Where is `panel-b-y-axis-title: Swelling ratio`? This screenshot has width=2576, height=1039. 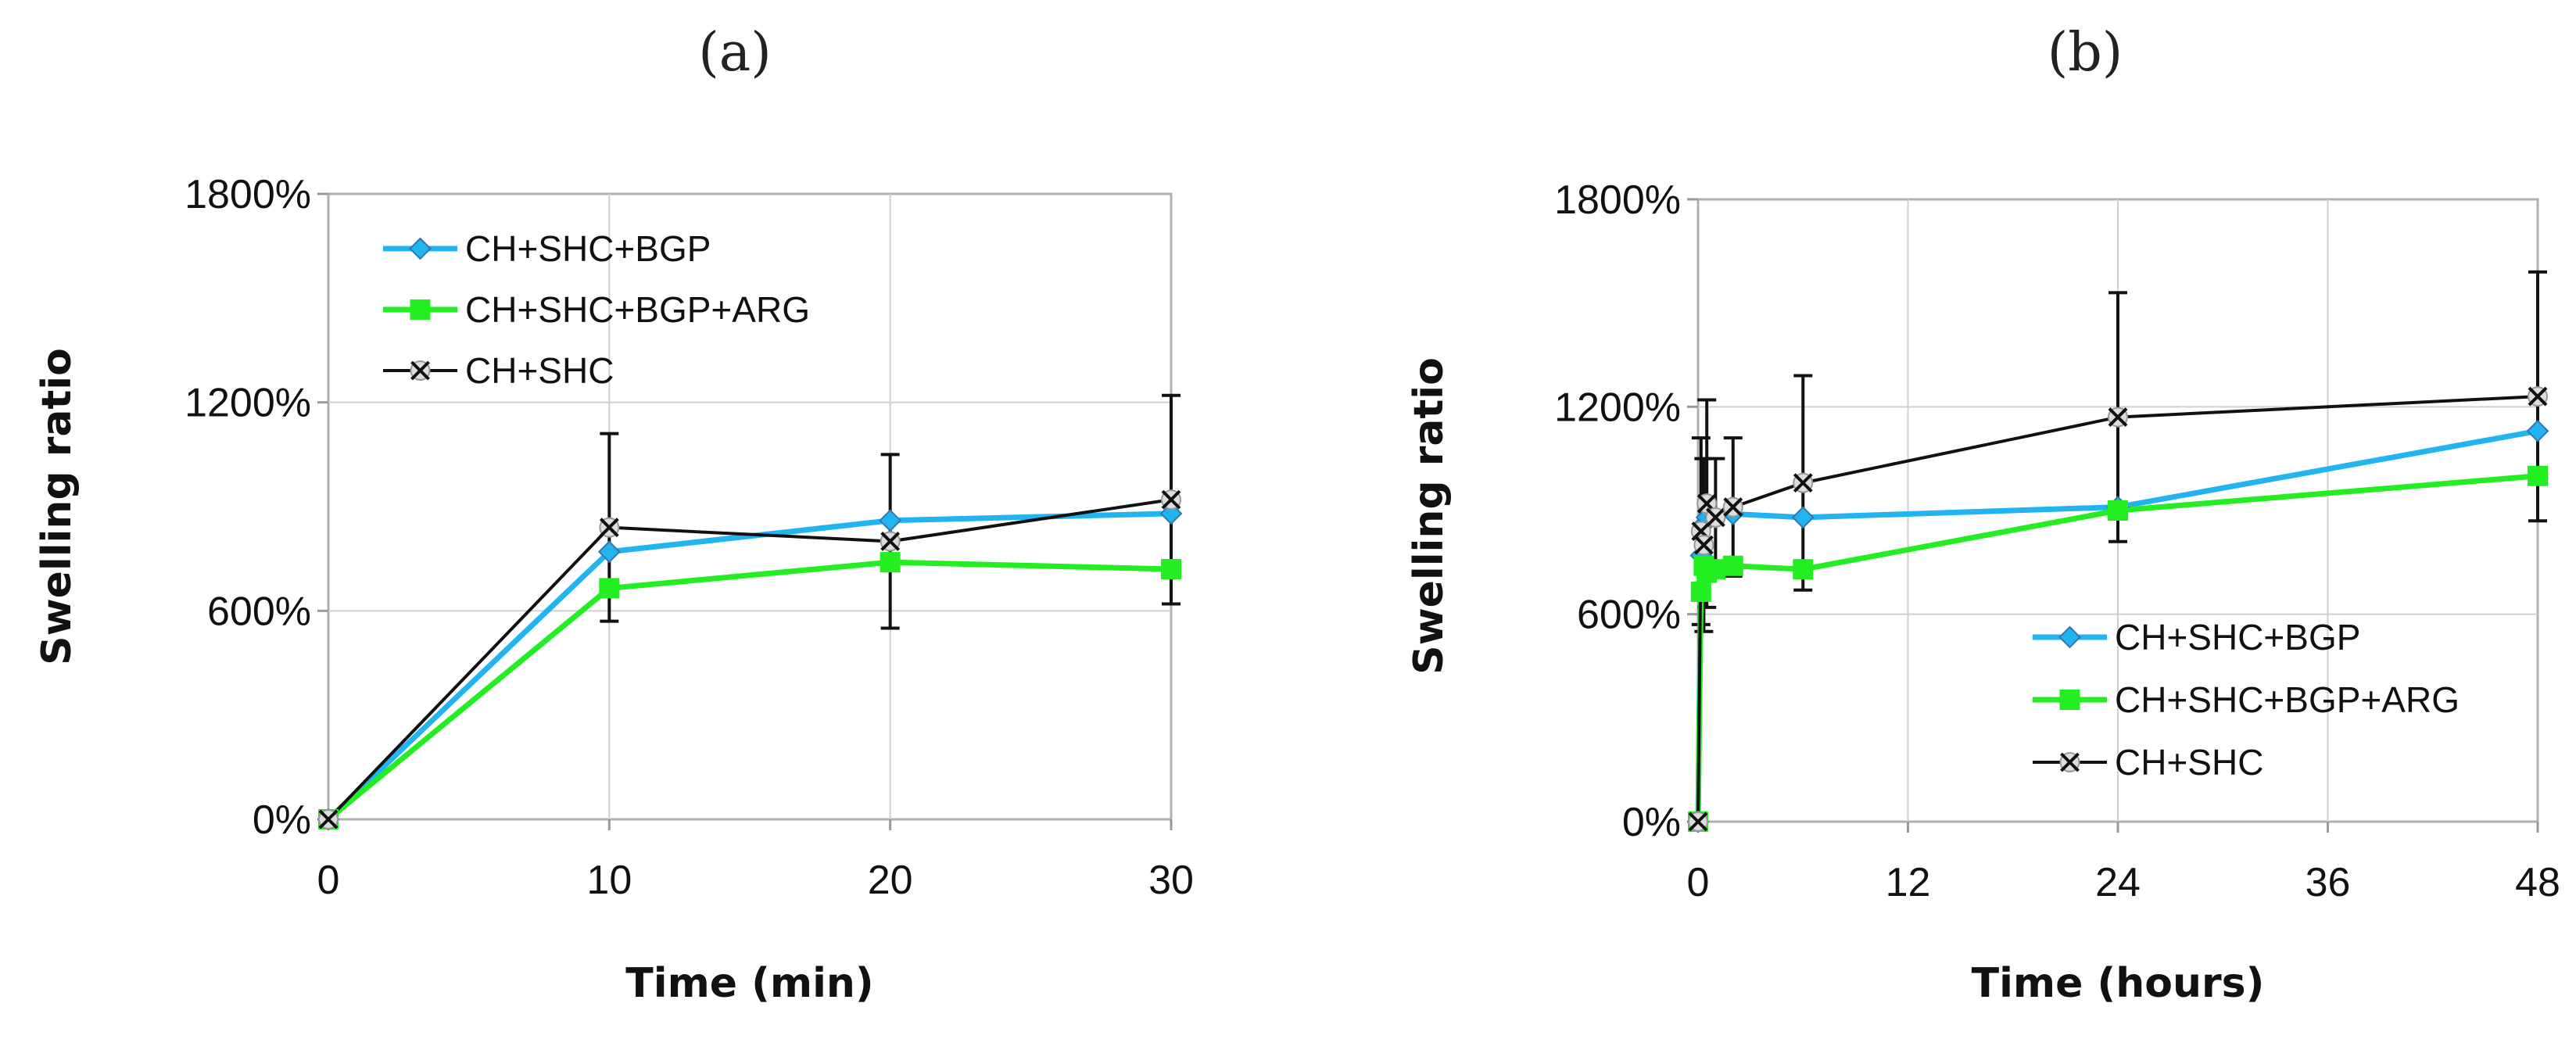 panel-b-y-axis-title: Swelling ratio is located at coordinates (1429, 516).